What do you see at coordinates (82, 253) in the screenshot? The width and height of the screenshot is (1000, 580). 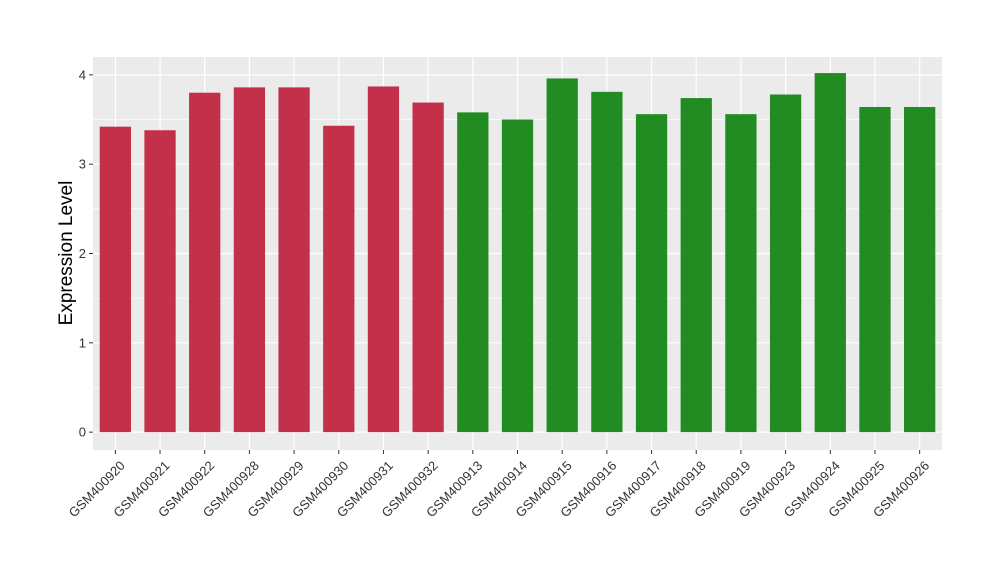 I see `y-tick-label: 2` at bounding box center [82, 253].